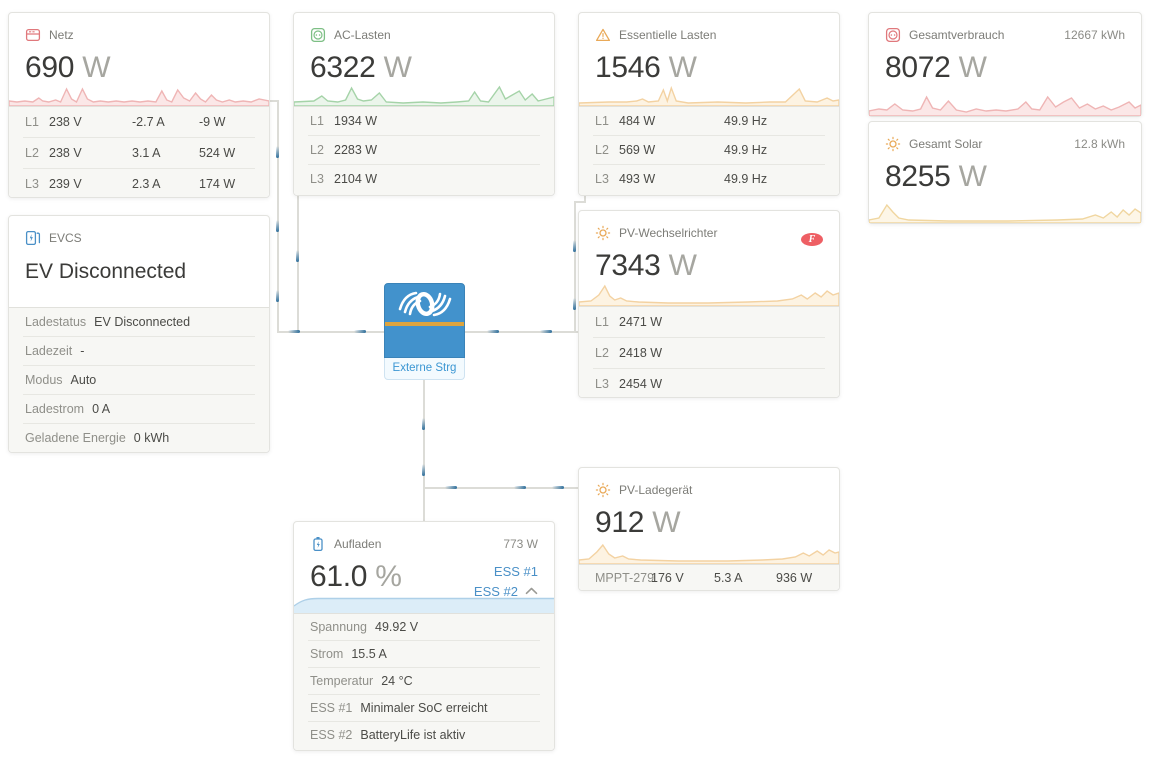 The width and height of the screenshot is (1174, 765). What do you see at coordinates (957, 35) in the screenshot?
I see `card-title: Gesamtverbrauch` at bounding box center [957, 35].